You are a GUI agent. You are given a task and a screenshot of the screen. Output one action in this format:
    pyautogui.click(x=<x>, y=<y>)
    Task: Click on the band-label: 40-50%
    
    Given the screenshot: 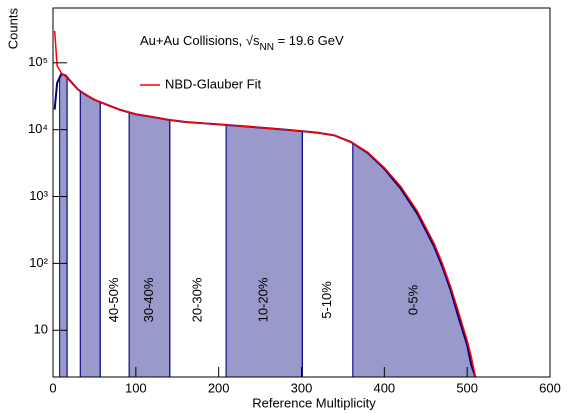 What is the action you would take?
    pyautogui.click(x=113, y=299)
    